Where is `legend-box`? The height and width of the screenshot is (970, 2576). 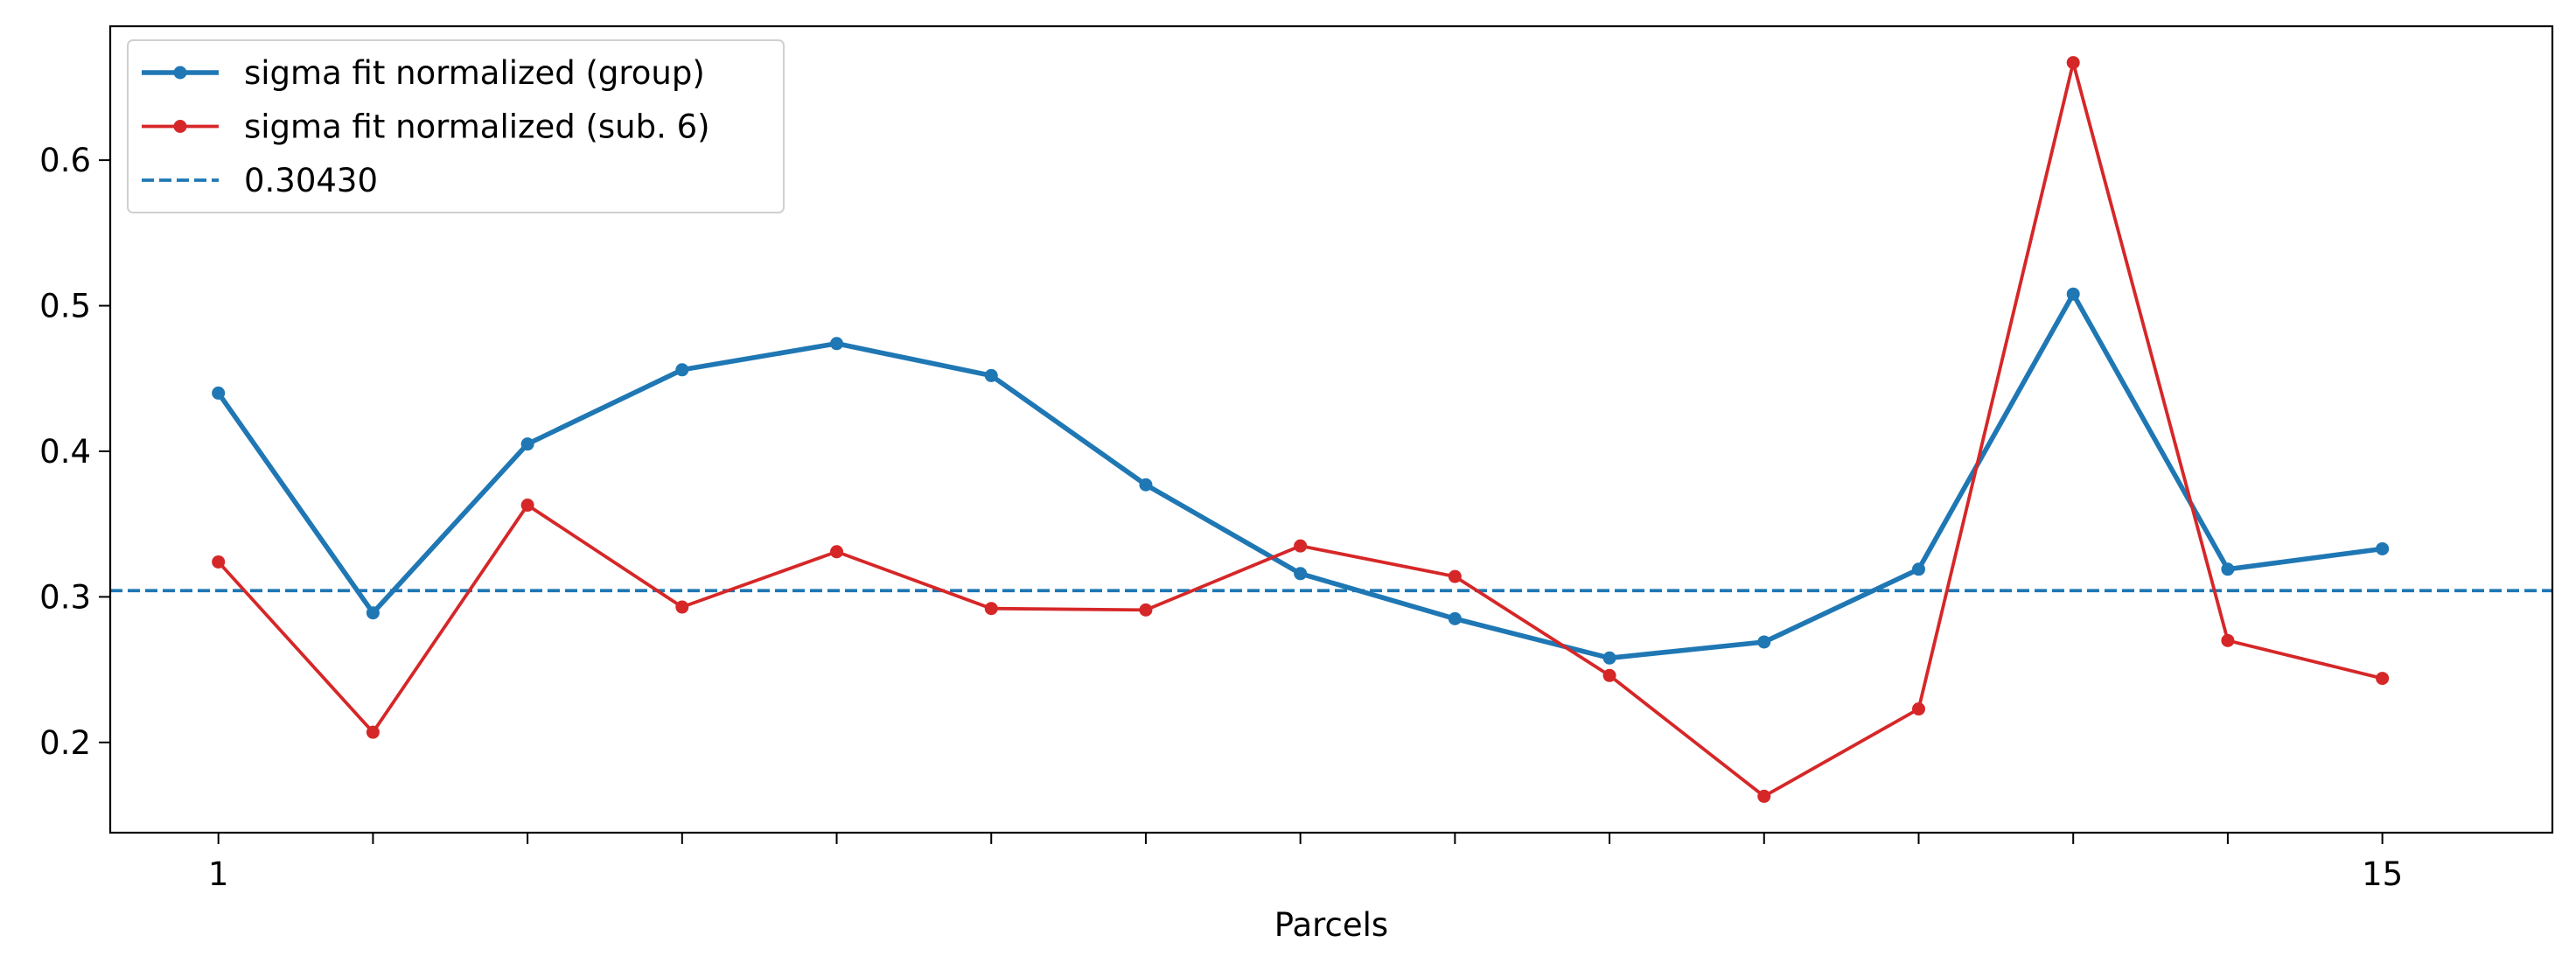
legend-box is located at coordinates (456, 126).